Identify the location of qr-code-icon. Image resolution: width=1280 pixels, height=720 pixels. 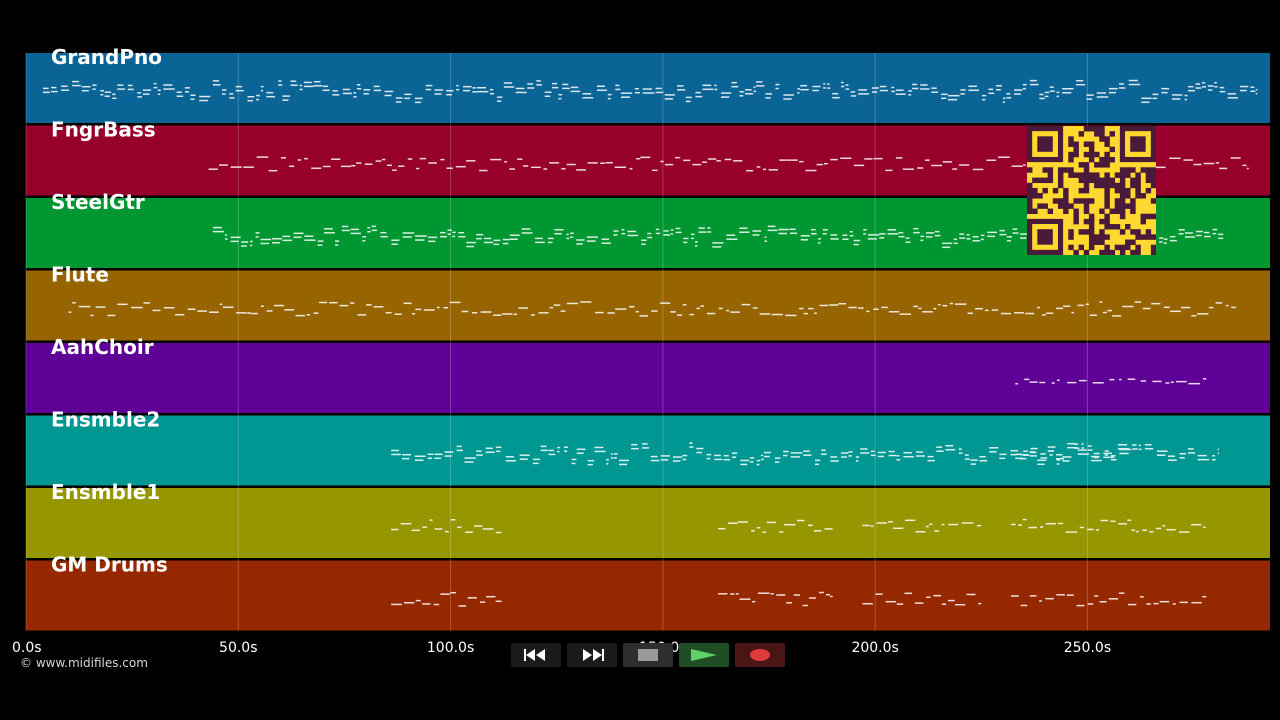
(1092, 191).